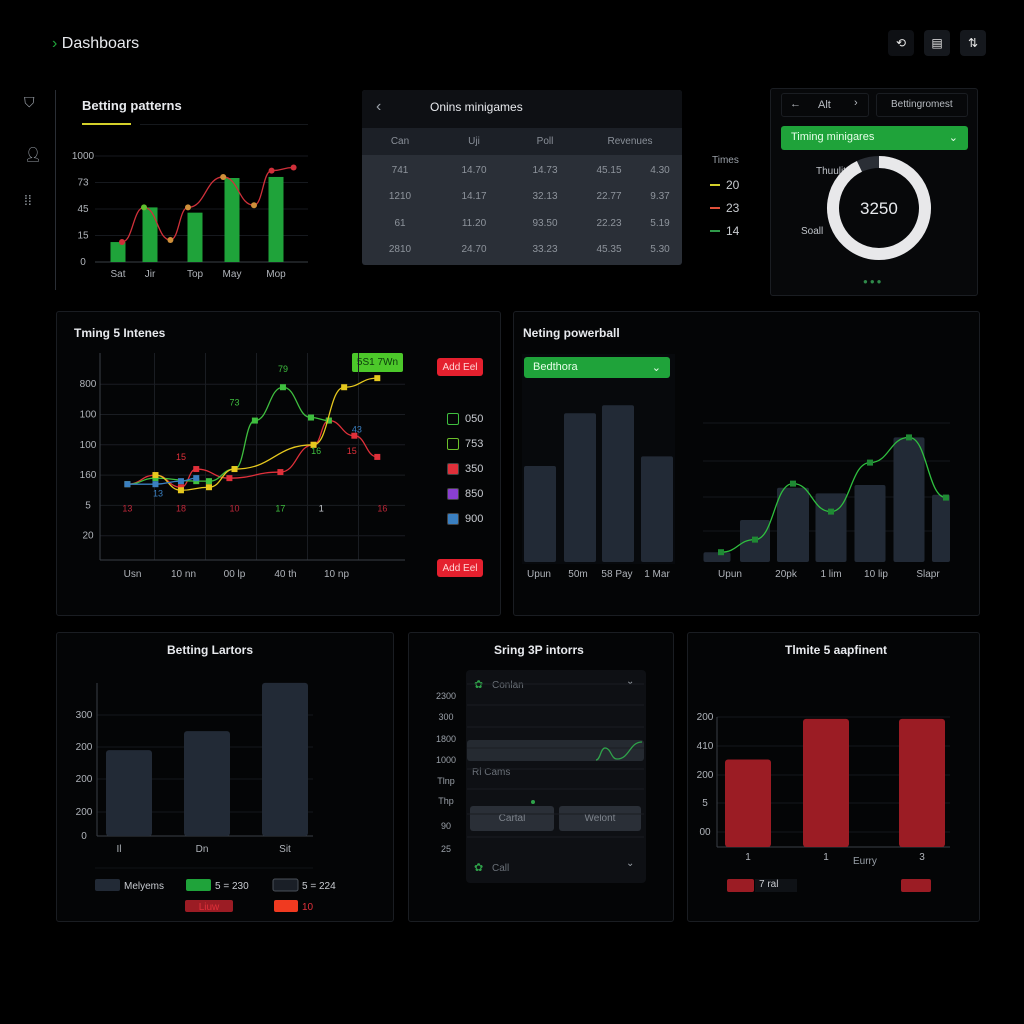 The image size is (1024, 1024). What do you see at coordinates (476, 107) in the screenshot?
I see `table-title: Onins minigames` at bounding box center [476, 107].